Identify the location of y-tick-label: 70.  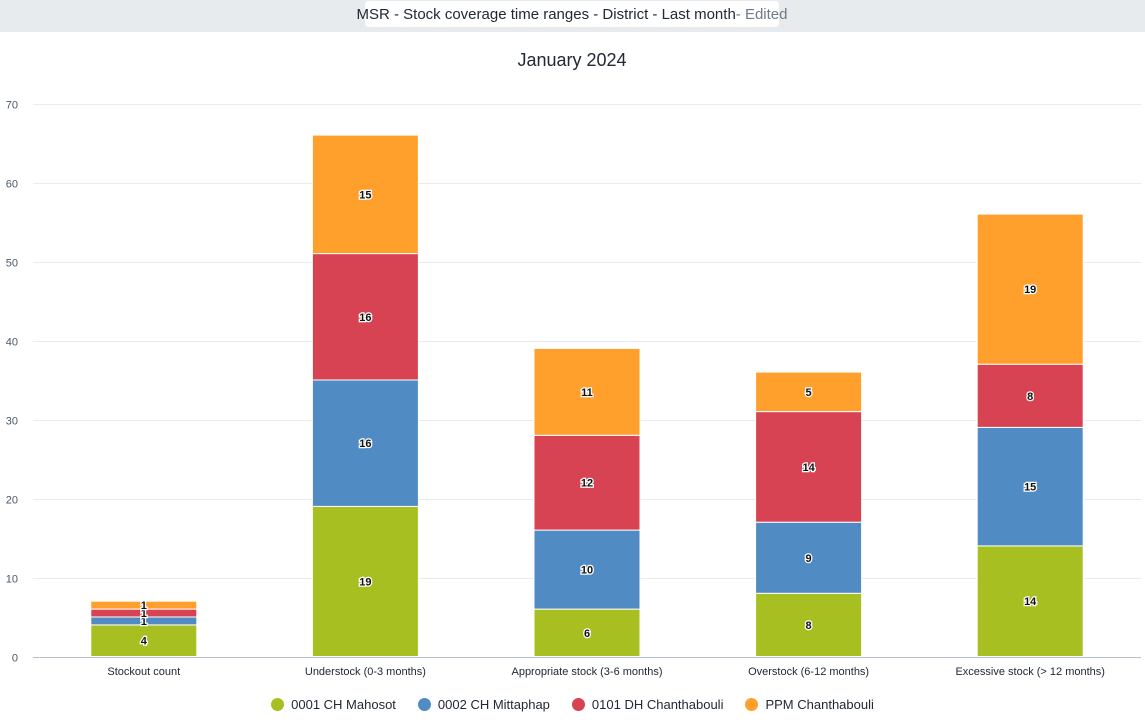
(12, 106).